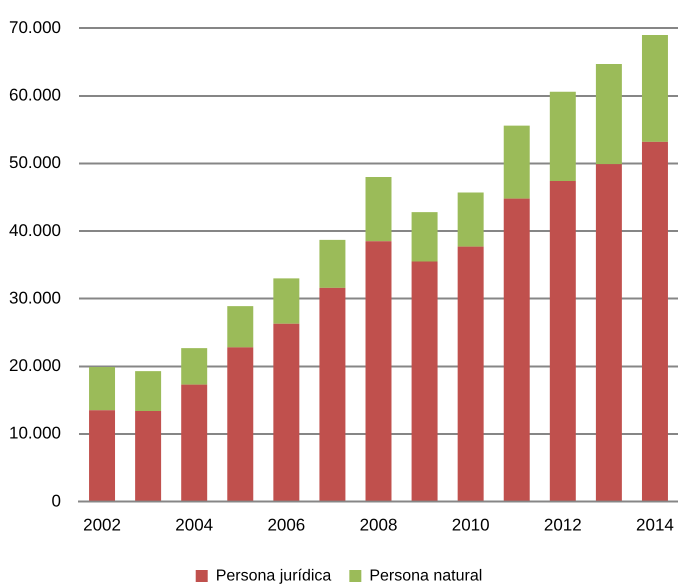 The image size is (678, 587). Describe the element at coordinates (425, 575) in the screenshot. I see `legend-label: Persona natural` at that location.